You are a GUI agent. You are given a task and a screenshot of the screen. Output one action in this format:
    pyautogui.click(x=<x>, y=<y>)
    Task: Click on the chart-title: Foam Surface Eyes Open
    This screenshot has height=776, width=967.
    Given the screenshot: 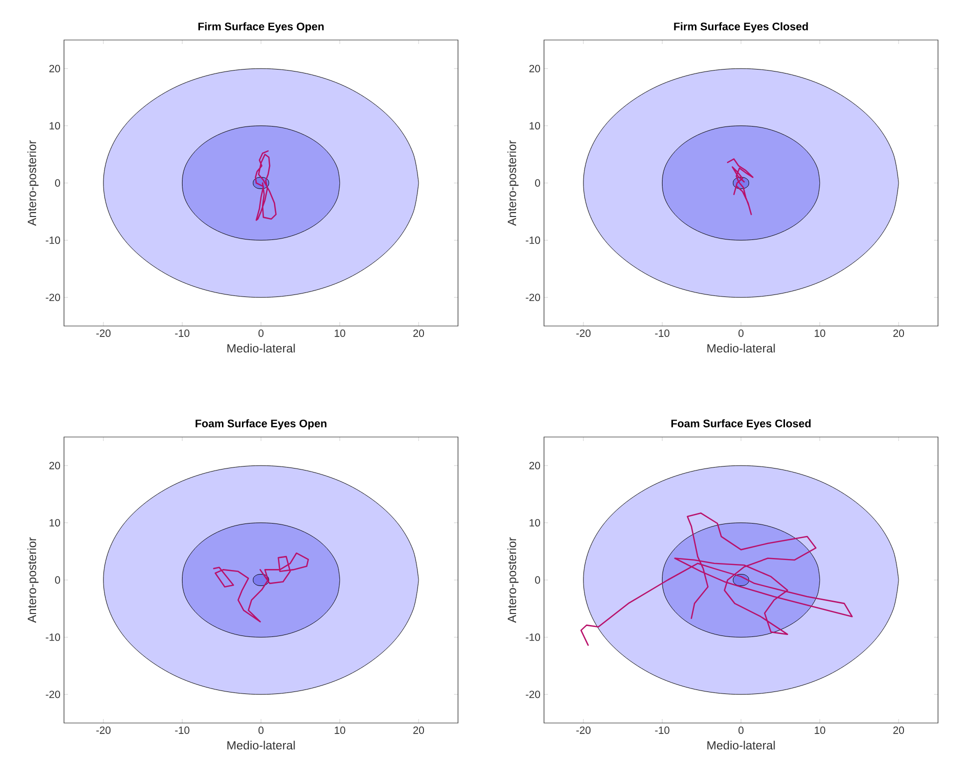 What is the action you would take?
    pyautogui.click(x=261, y=424)
    